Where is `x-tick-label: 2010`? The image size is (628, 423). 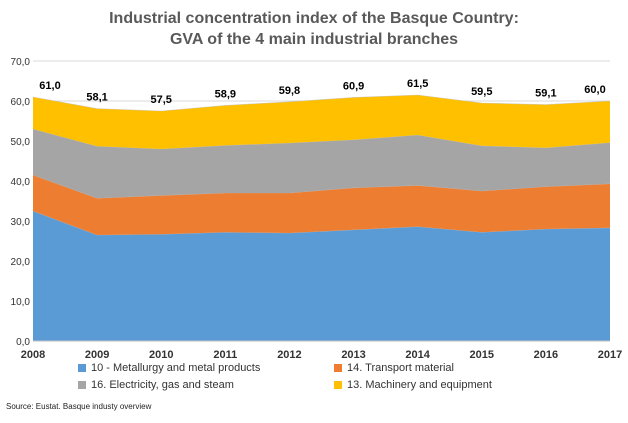
x-tick-label: 2010 is located at coordinates (161, 355).